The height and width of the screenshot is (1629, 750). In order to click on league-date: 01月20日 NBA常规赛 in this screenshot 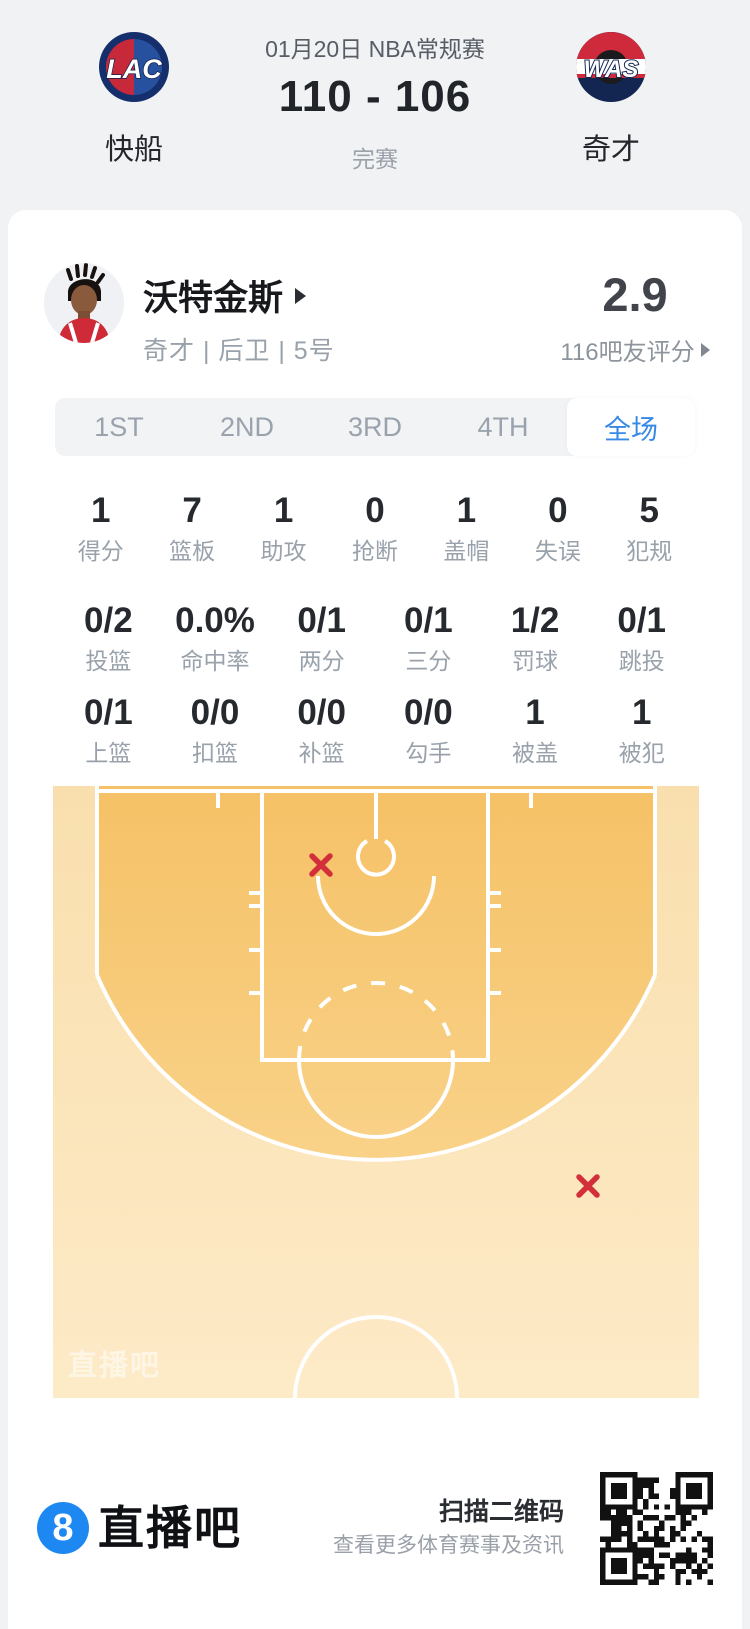, I will do `click(375, 49)`.